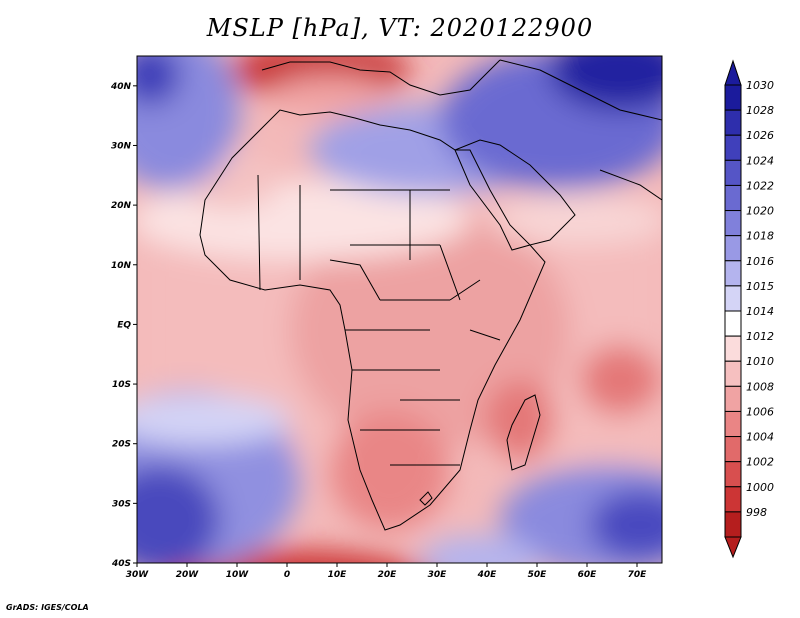 The image size is (800, 618). What do you see at coordinates (438, 575) in the screenshot?
I see `lon-tick-label: 30E` at bounding box center [438, 575].